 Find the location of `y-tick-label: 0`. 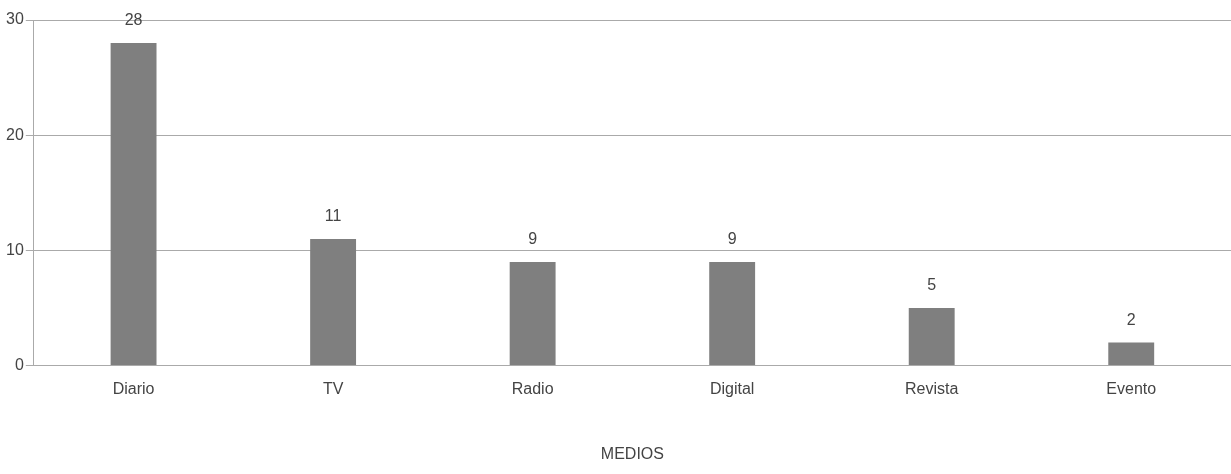

y-tick-label: 0 is located at coordinates (19, 365).